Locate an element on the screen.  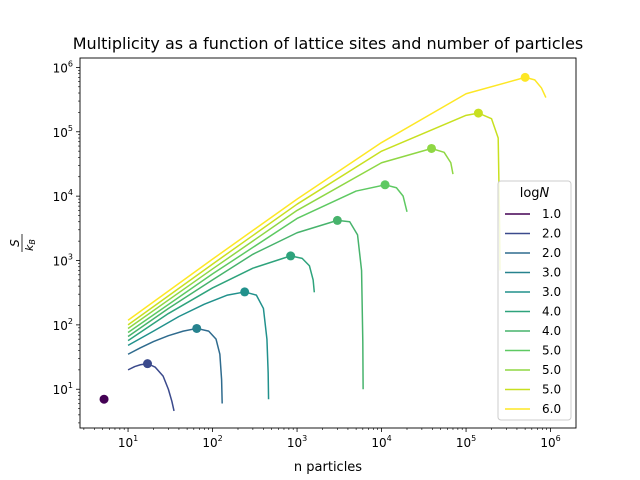
y-tick-label: 10³ is located at coordinates (63, 261).